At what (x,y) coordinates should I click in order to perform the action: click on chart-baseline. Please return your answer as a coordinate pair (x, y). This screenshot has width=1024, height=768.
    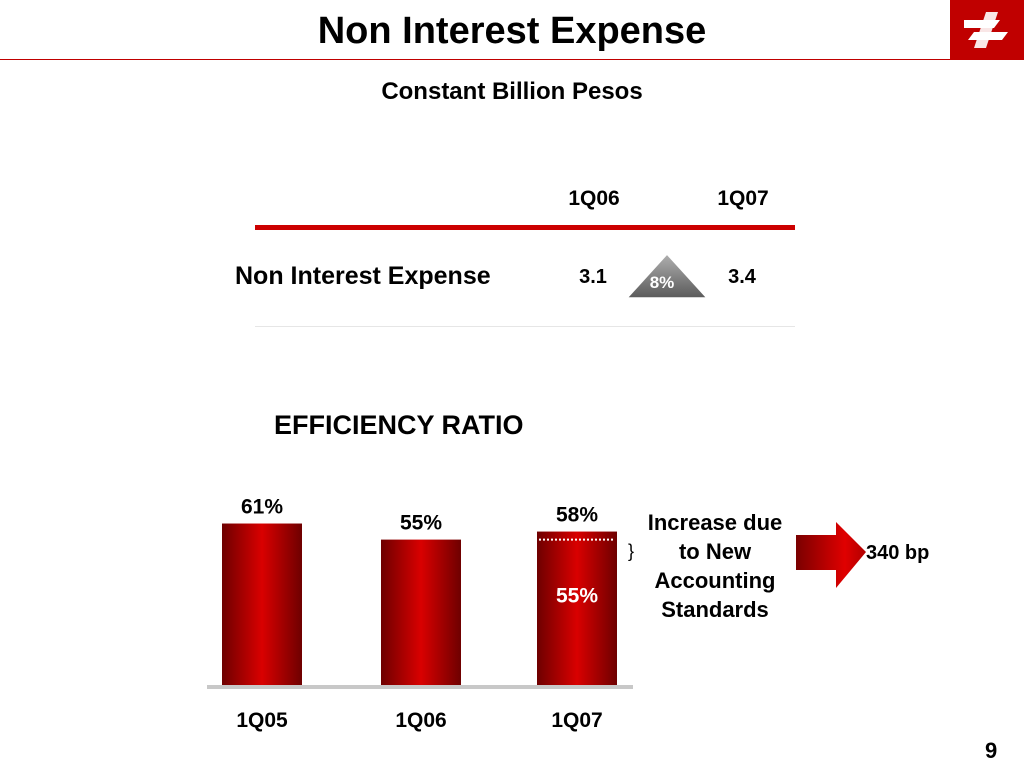
    Looking at the image, I should click on (420, 687).